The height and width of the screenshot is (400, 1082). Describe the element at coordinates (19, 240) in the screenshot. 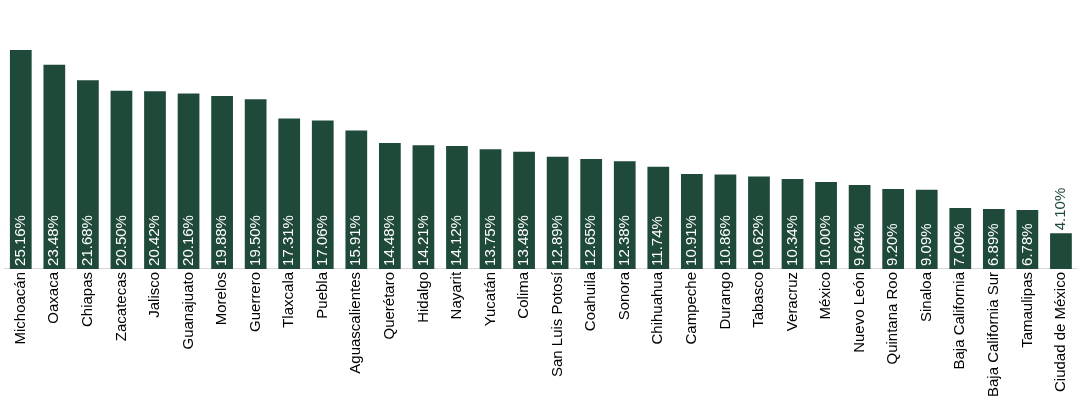

I see `data-label: 25.16%` at that location.